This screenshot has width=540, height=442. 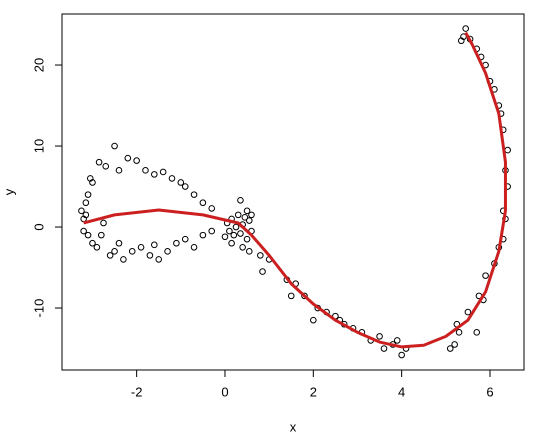 What do you see at coordinates (8, 191) in the screenshot?
I see `y-axis-label: y` at bounding box center [8, 191].